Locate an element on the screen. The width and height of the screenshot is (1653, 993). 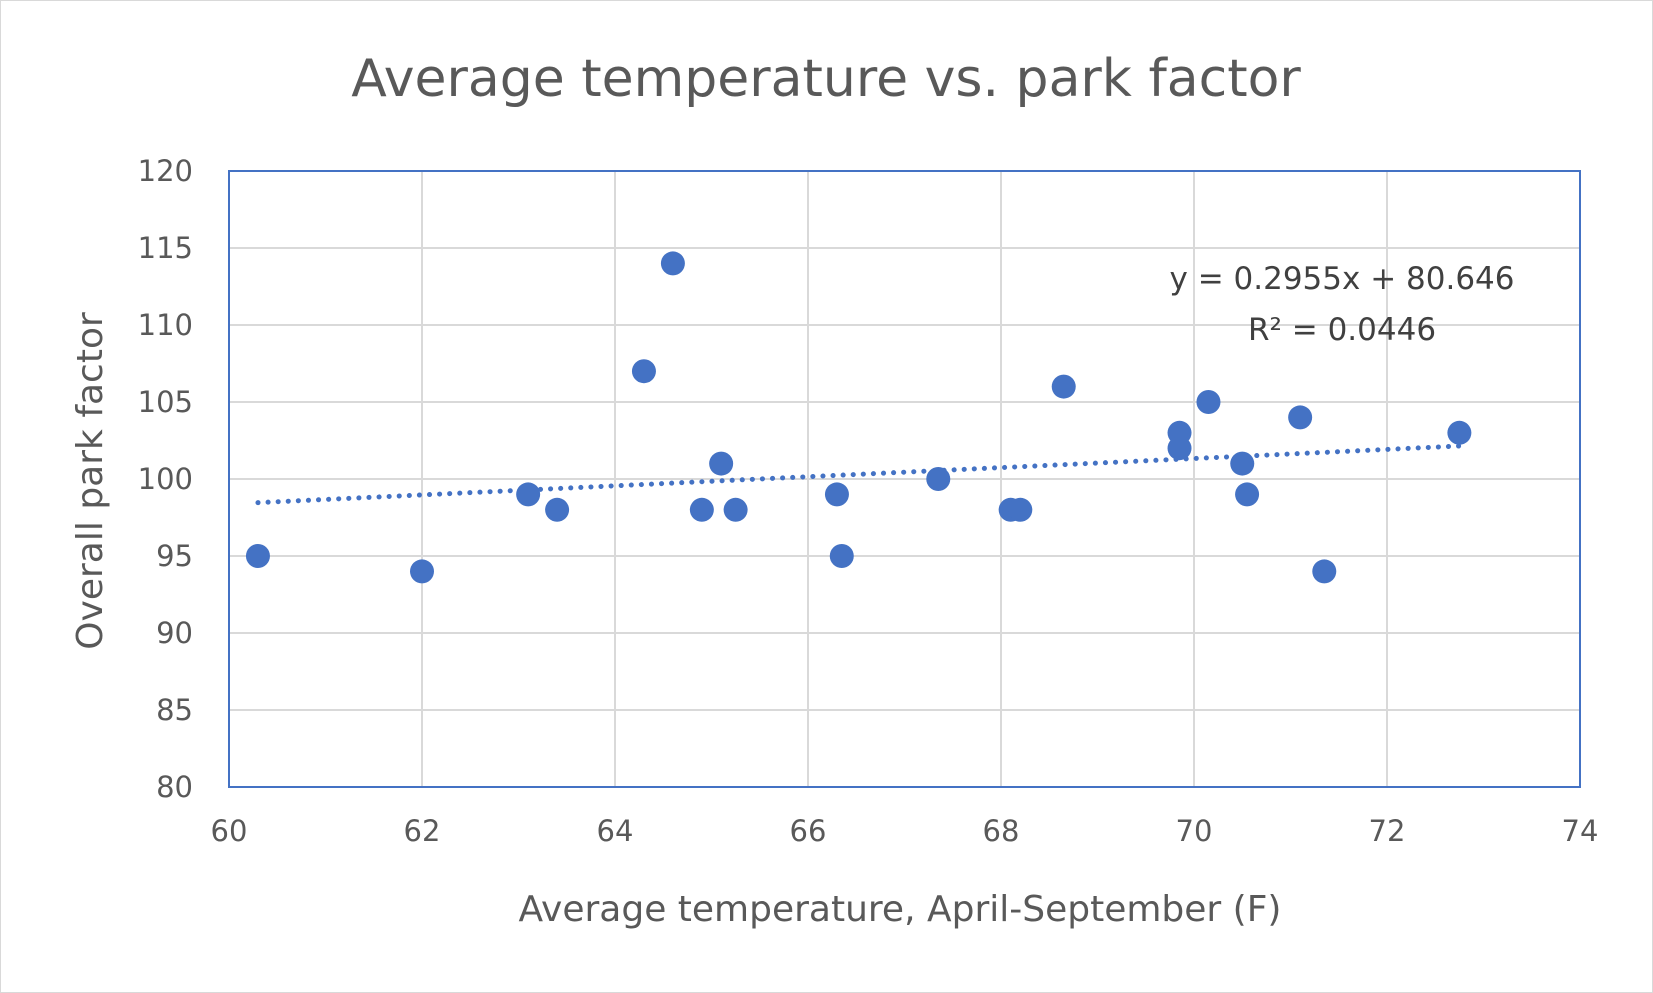
x-tick-label: 60 is located at coordinates (229, 831).